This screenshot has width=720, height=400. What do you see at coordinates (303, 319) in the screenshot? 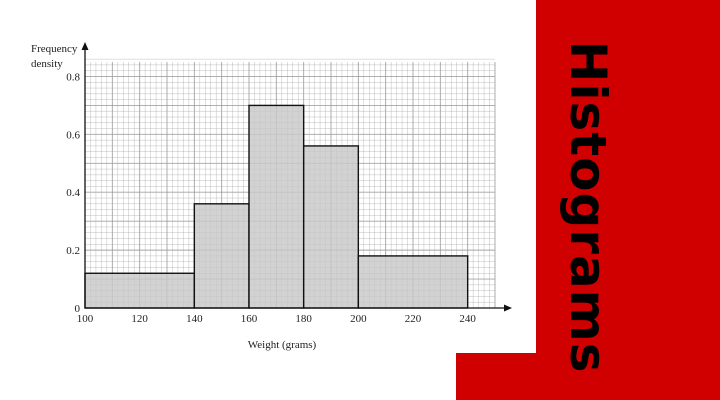
I see `x-tick-label: 180` at bounding box center [303, 319].